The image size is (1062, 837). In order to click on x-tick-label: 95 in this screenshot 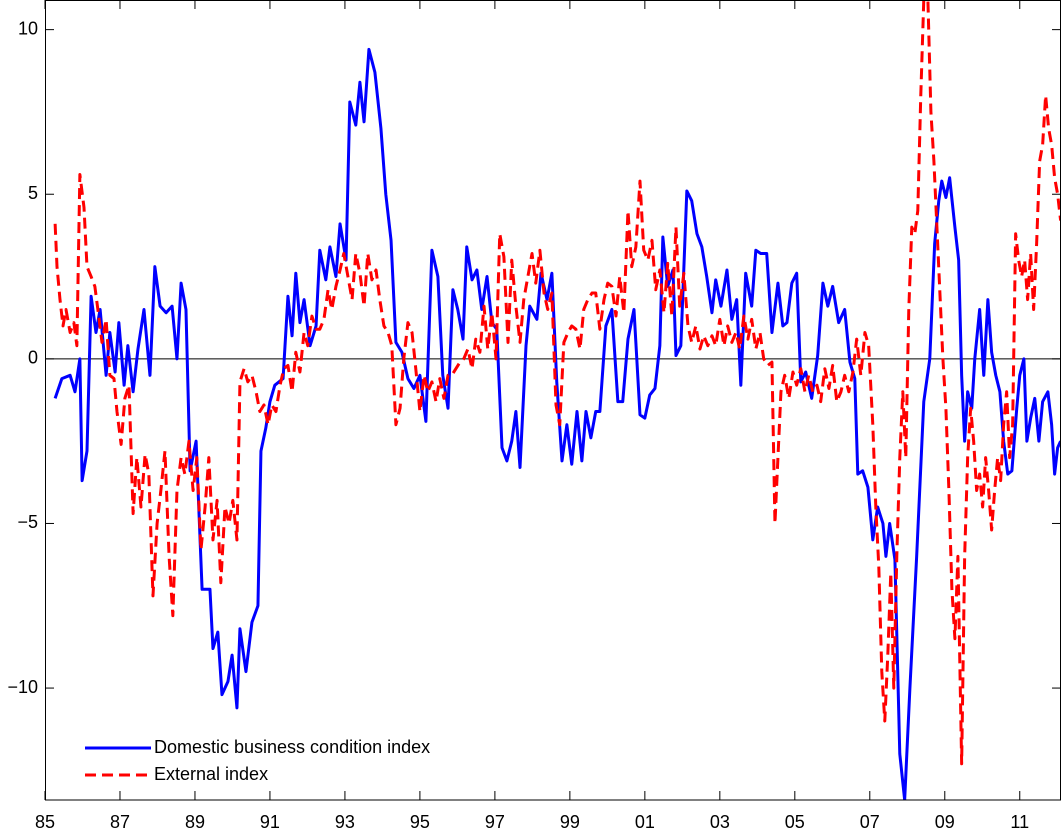, I will do `click(420, 822)`.